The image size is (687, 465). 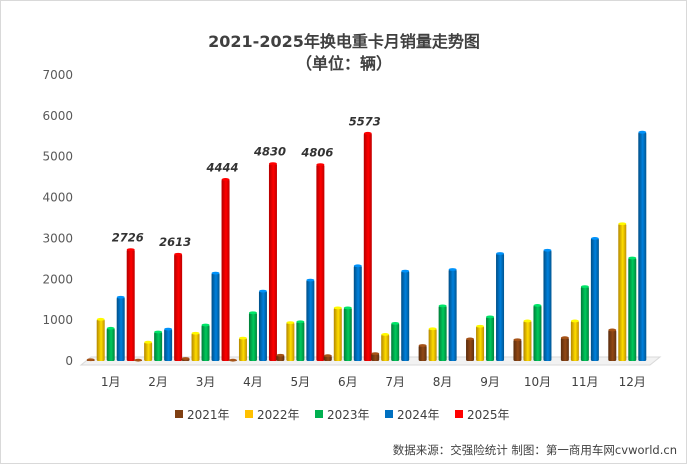 What do you see at coordinates (316, 153) in the screenshot?
I see `data-label: 4806` at bounding box center [316, 153].